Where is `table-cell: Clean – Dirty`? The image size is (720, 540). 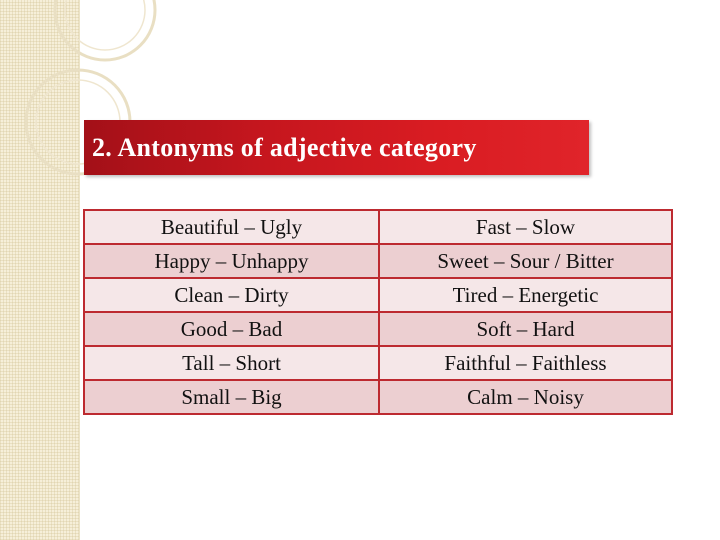 table-cell: Clean – Dirty is located at coordinates (231, 295).